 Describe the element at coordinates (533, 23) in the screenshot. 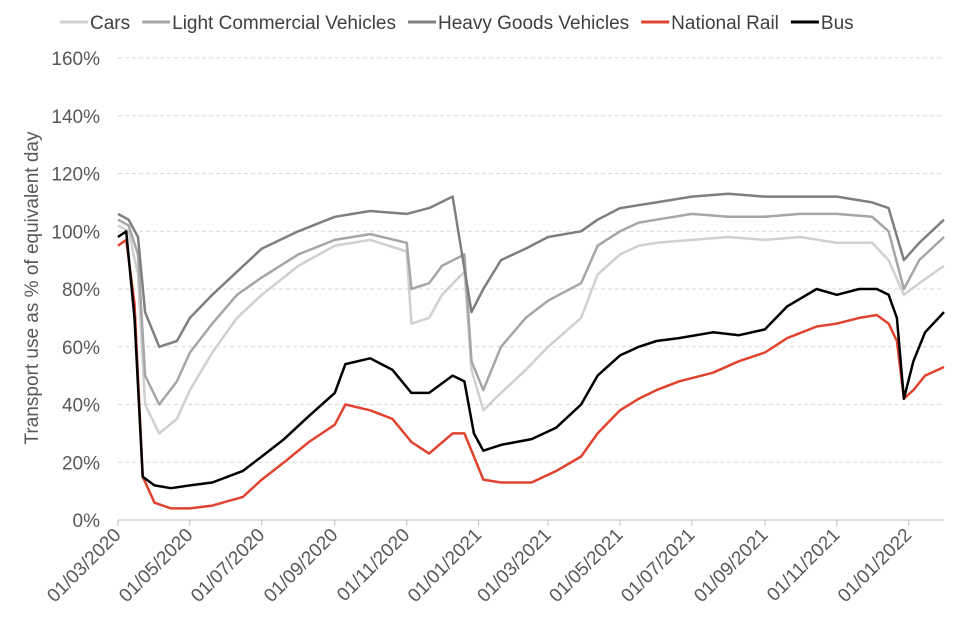

I see `legend-label-heavy-goods-vehicles: Heavy Goods Vehicles` at that location.